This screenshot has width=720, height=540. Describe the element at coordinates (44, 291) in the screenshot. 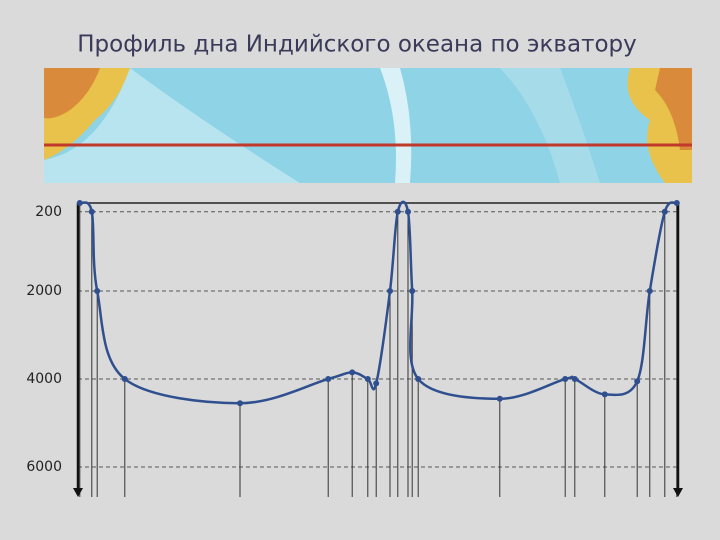

I see `y-tick-label: 2000` at that location.